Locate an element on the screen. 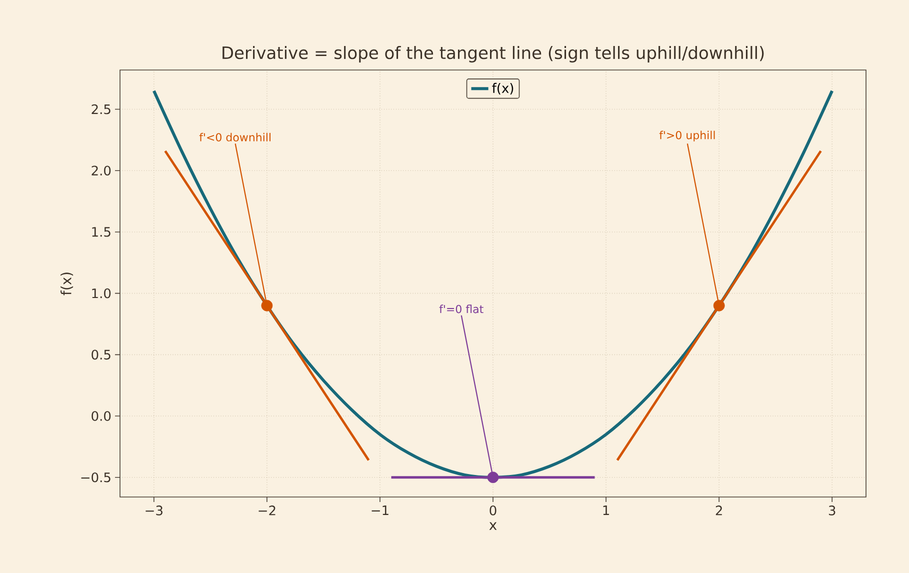  x-tick-label: −1 is located at coordinates (380, 511).